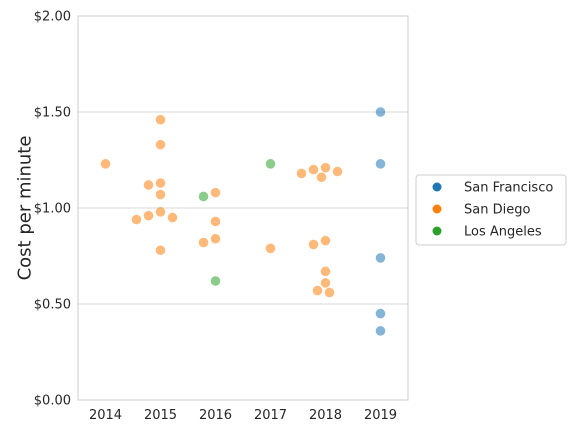  What do you see at coordinates (215, 415) in the screenshot?
I see `x-tick-label: 2016` at bounding box center [215, 415].